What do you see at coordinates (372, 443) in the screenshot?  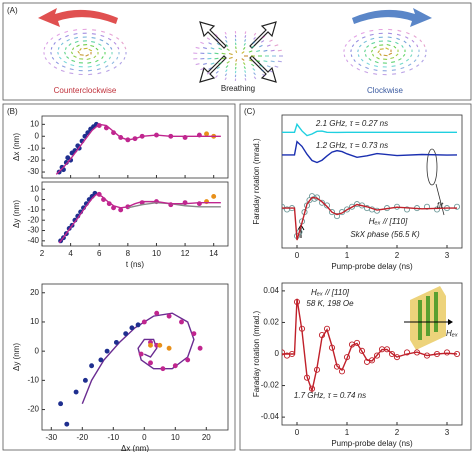 I see `x-axis-label: Pump-probe delay (ns)` at bounding box center [372, 443].